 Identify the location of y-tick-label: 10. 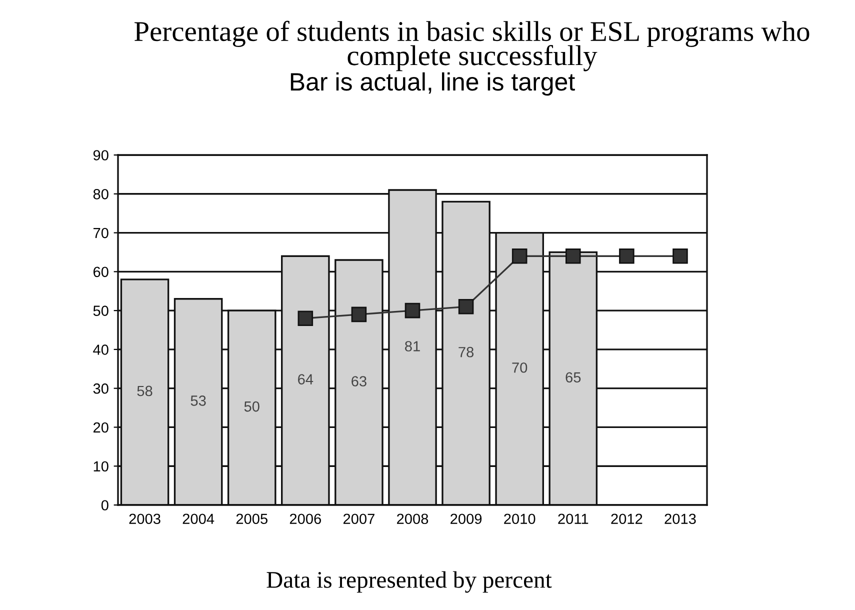
(101, 466).